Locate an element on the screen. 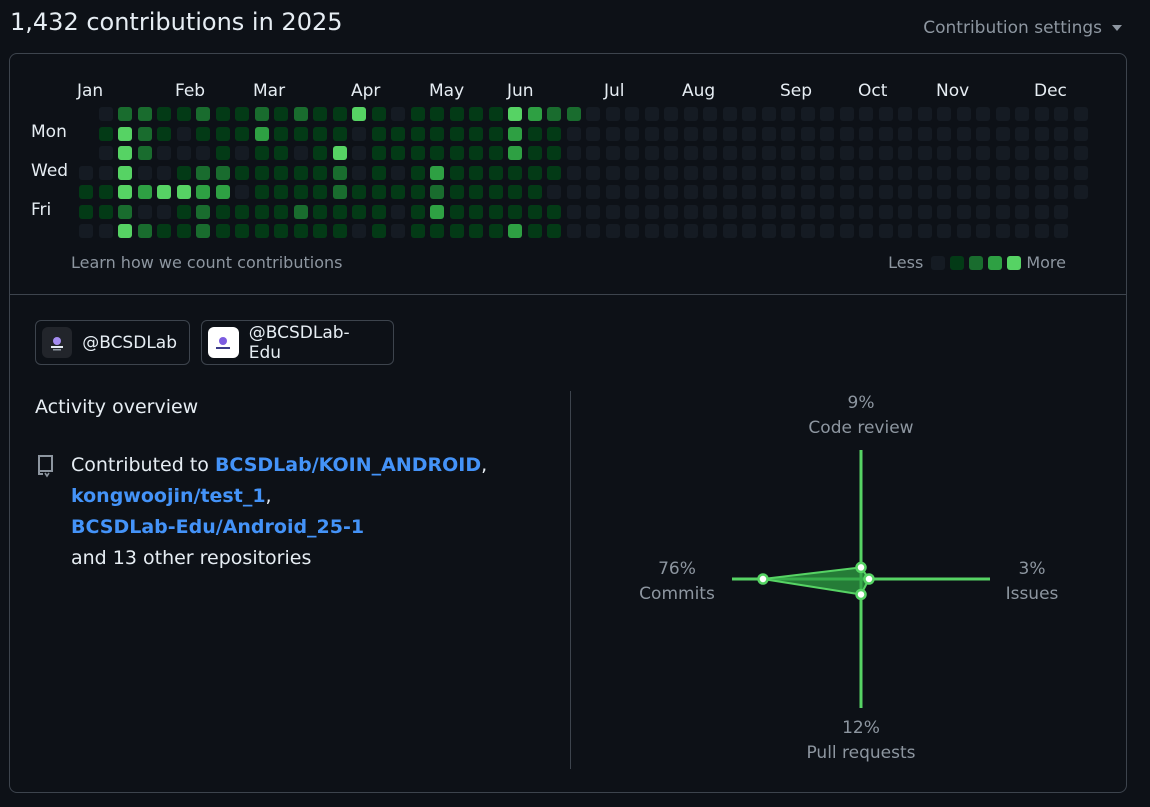 The height and width of the screenshot is (807, 1150). learn-contributions-link: Learn how we count contributions is located at coordinates (207, 262).